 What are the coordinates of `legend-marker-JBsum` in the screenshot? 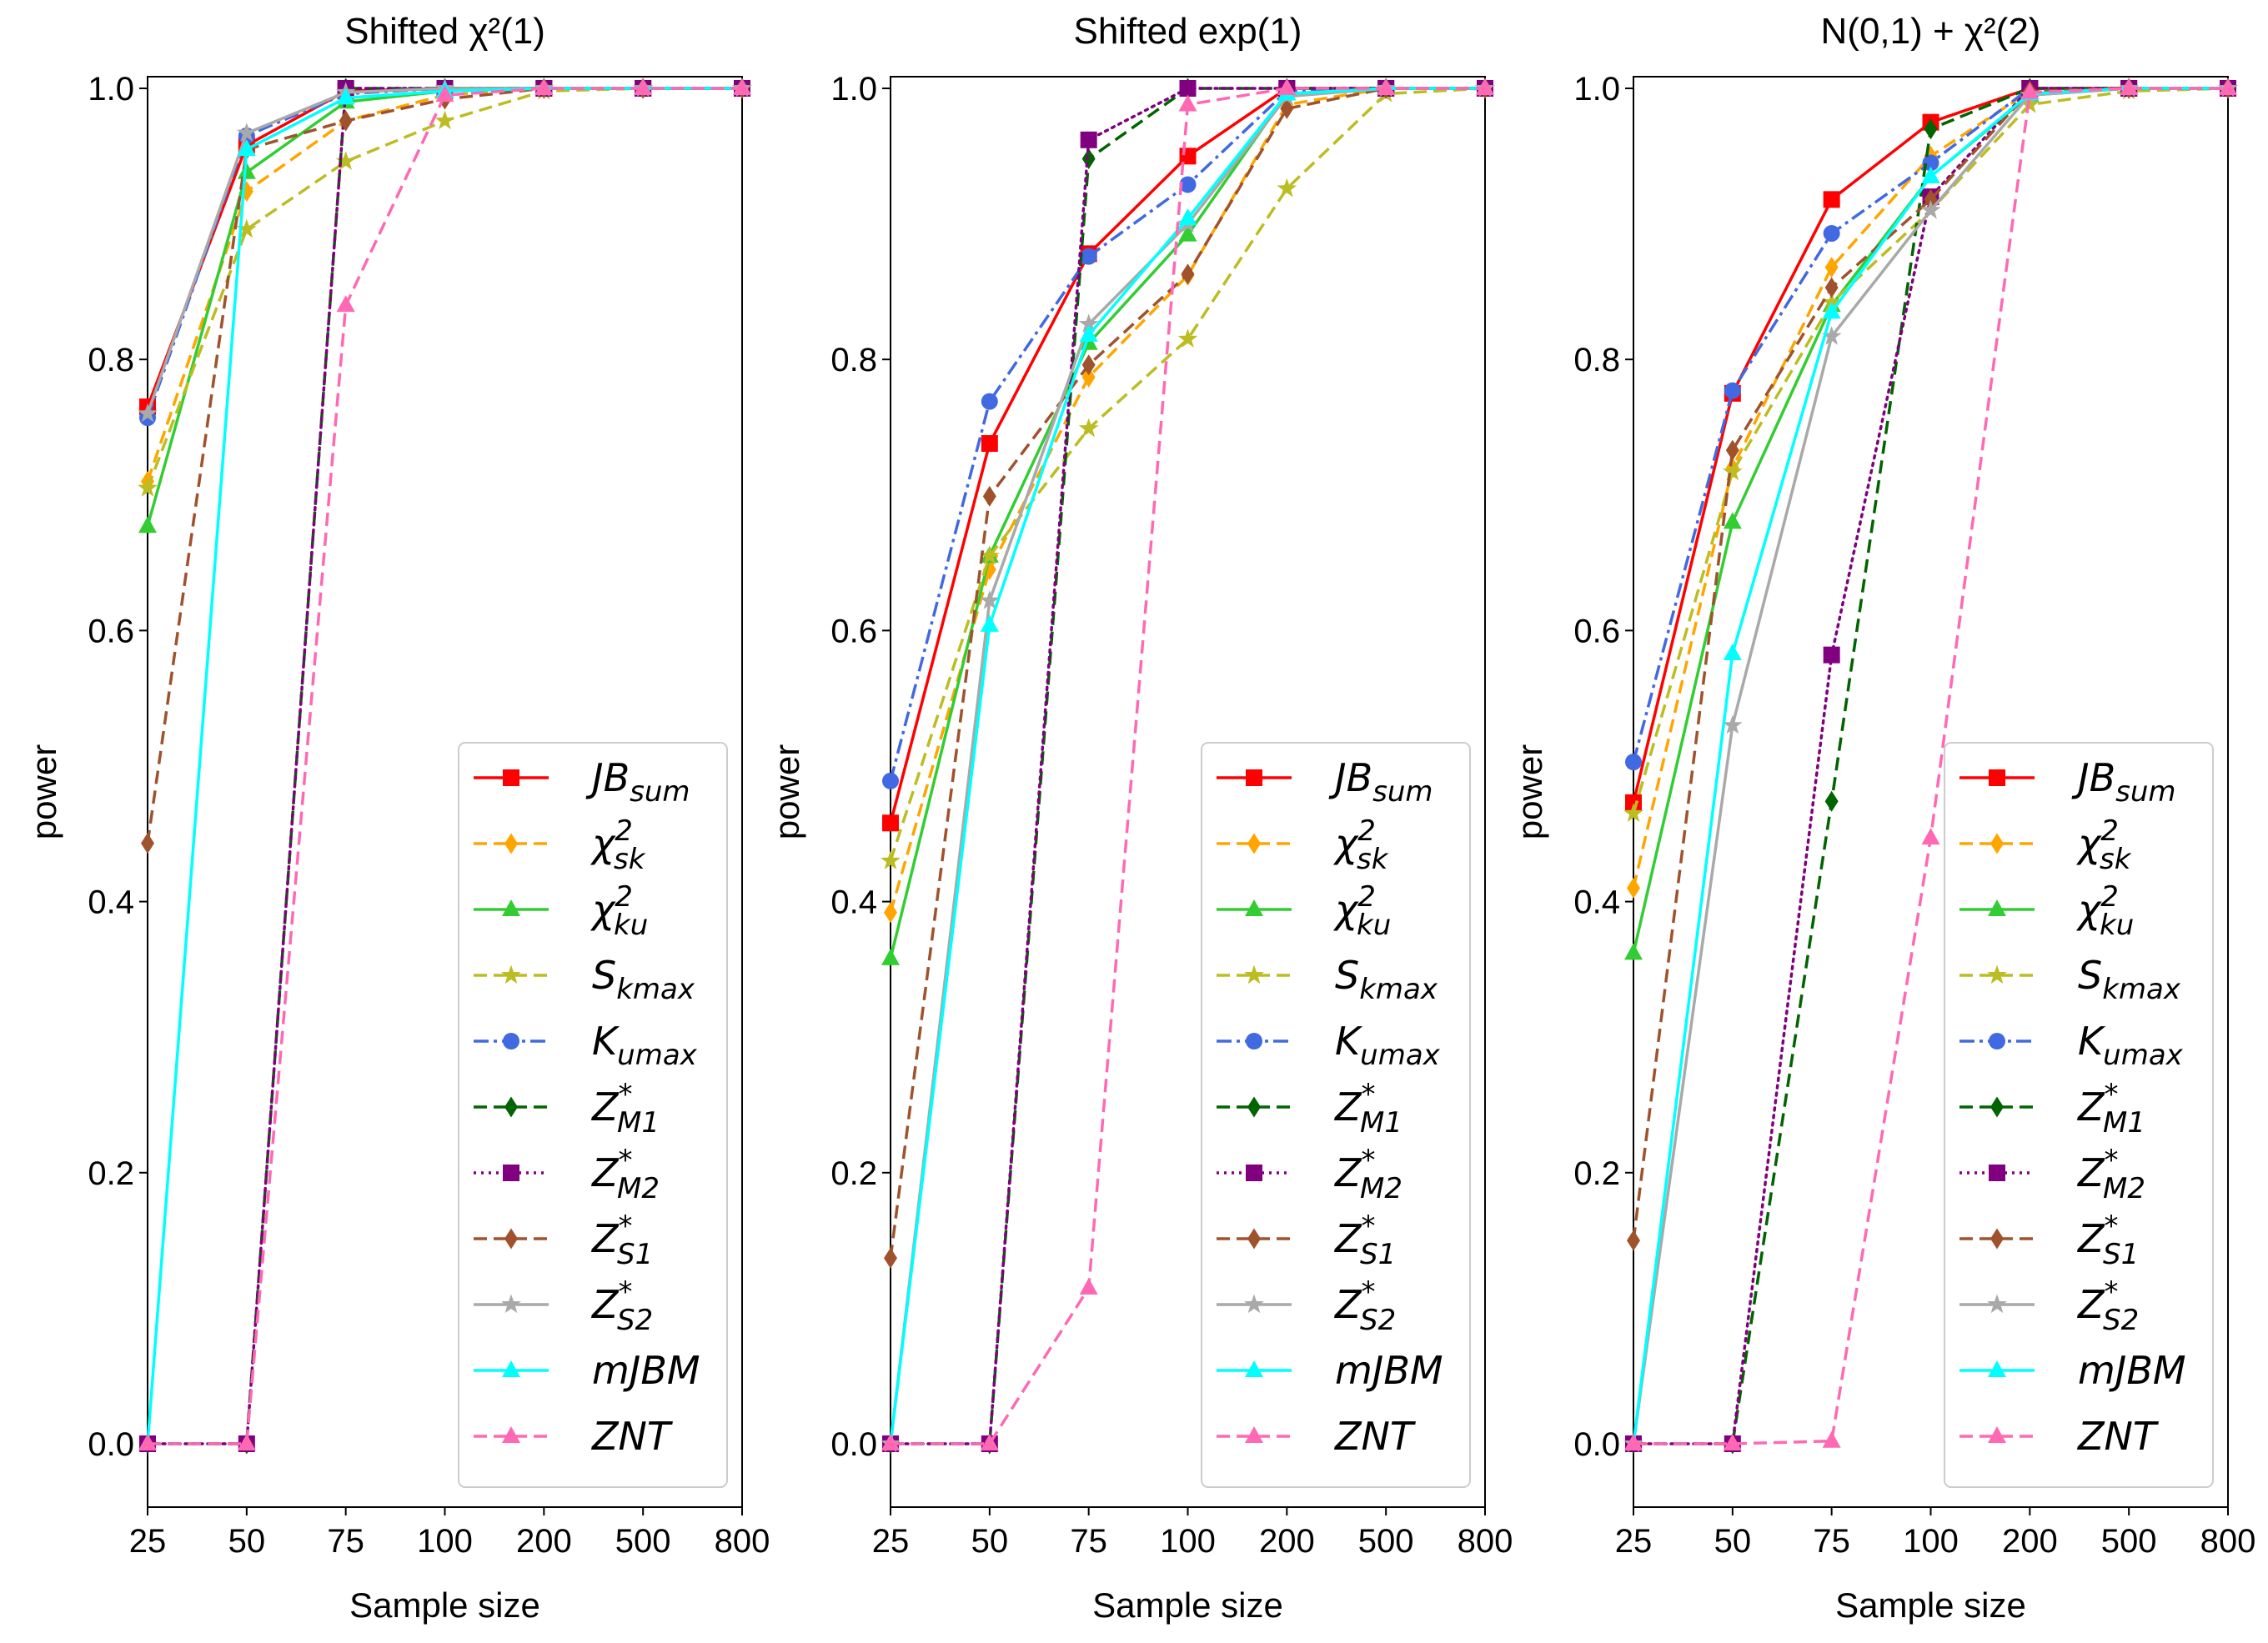 It's located at (511, 777).